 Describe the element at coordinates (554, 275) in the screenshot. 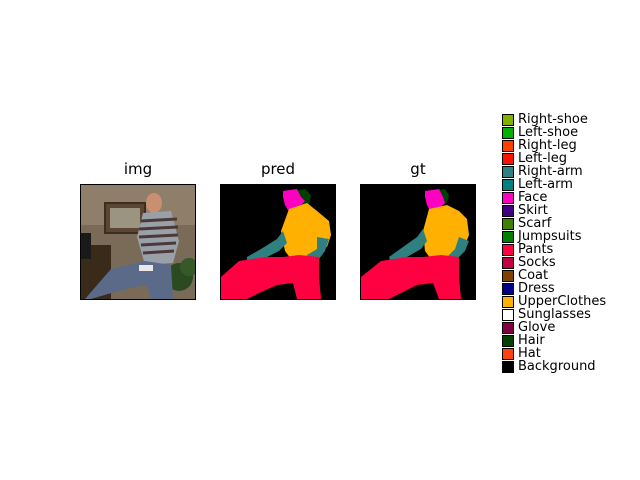

I see `legend-item: Coat` at that location.